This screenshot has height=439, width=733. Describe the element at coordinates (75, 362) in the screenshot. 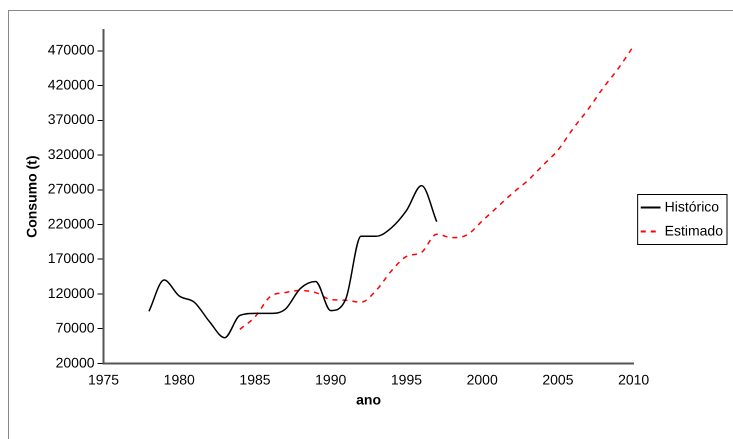

I see `y-tick-label: 20000` at that location.